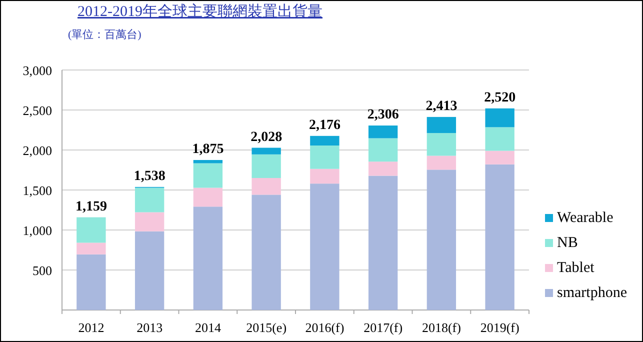 This screenshot has height=342, width=643. What do you see at coordinates (91, 327) in the screenshot?
I see `x-tick-label: 2012` at bounding box center [91, 327].